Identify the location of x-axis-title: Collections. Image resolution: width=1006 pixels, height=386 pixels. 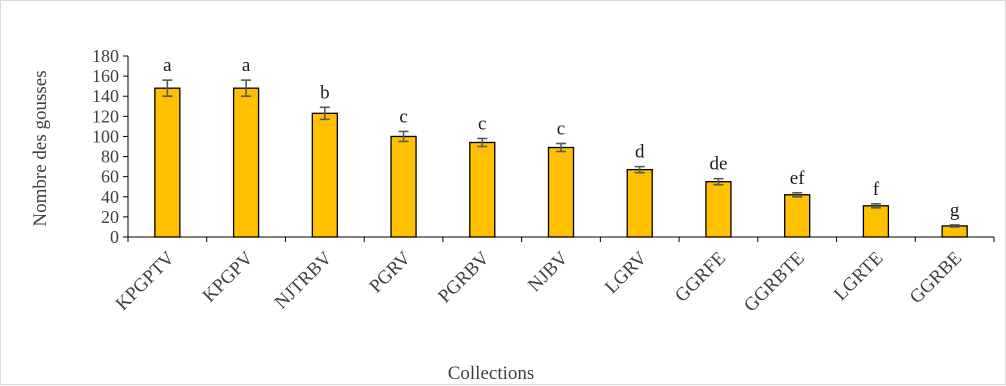
(491, 373).